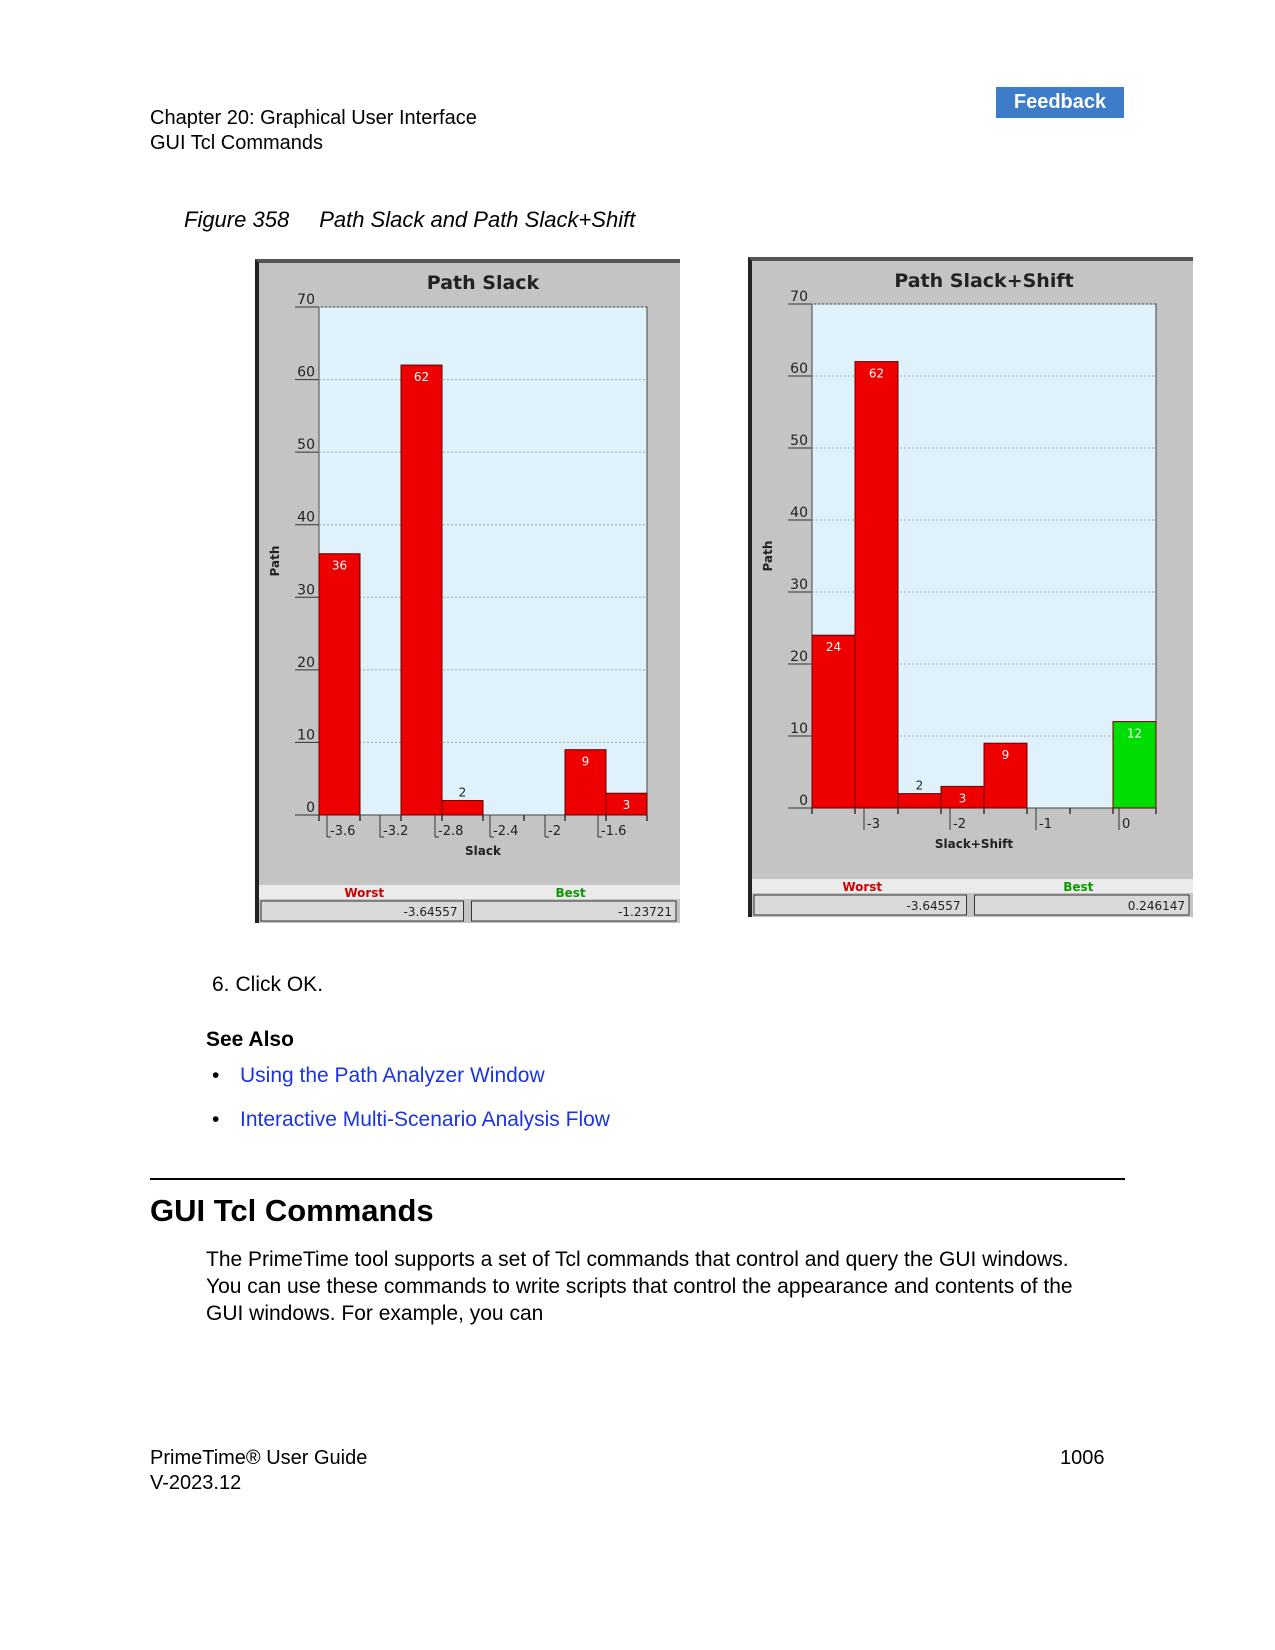 The width and height of the screenshot is (1275, 1650). What do you see at coordinates (196, 1483) in the screenshot?
I see `footer-version: V-2023.12` at bounding box center [196, 1483].